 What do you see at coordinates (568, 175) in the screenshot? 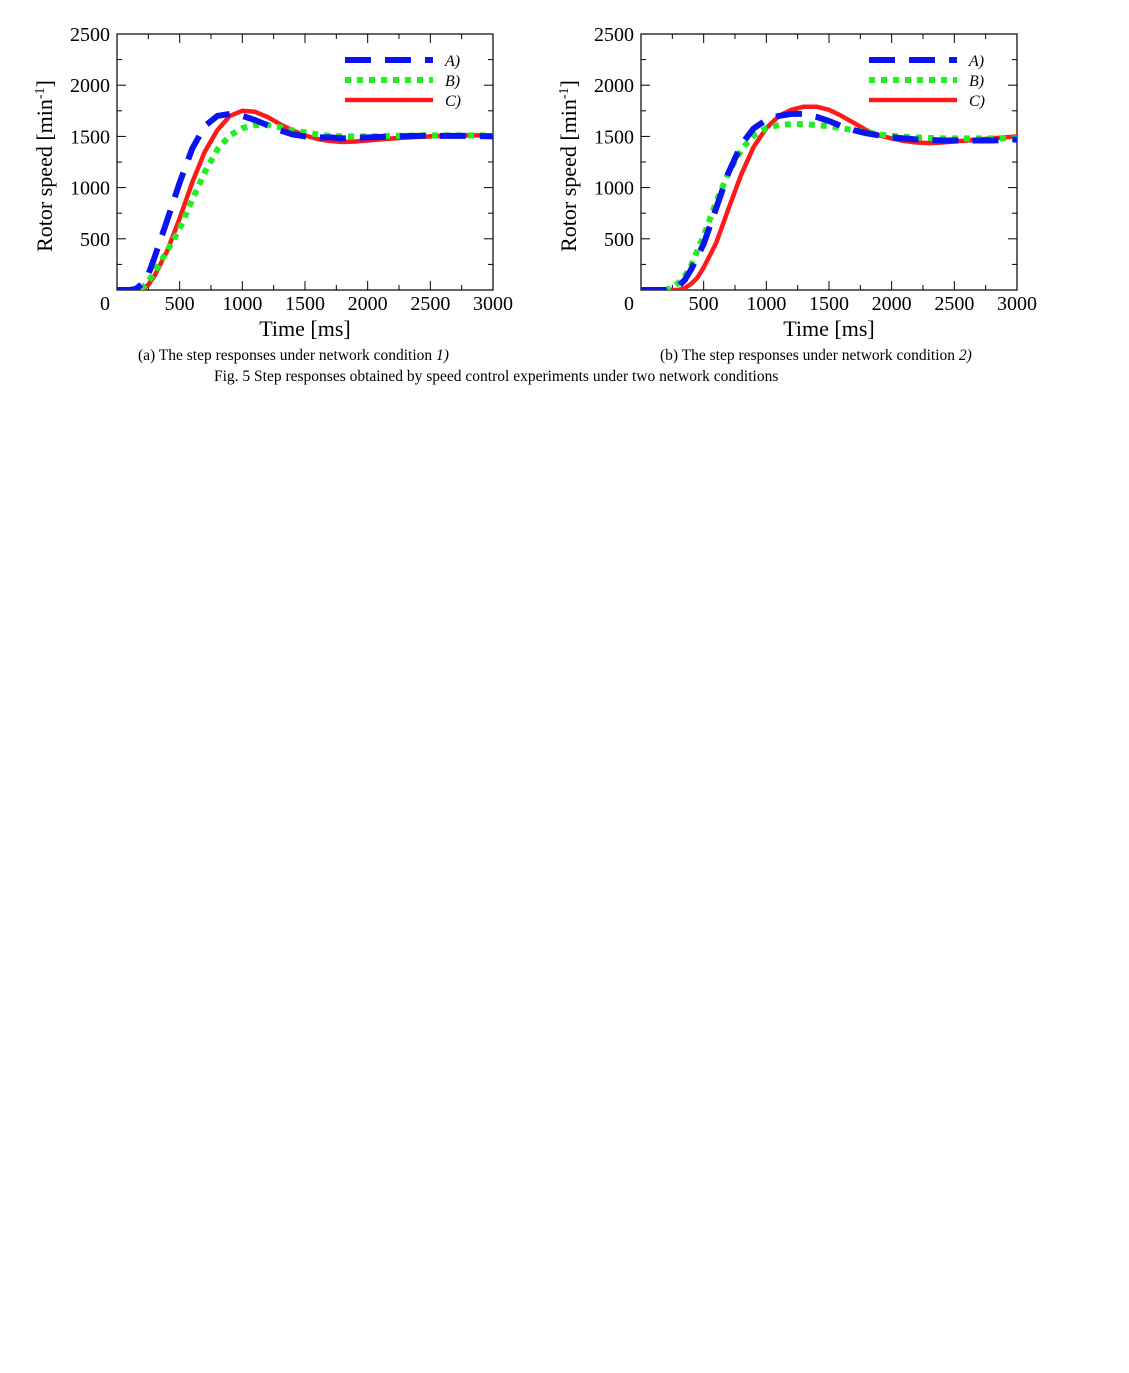
I see `chart-b-ylabel-main: Rotor speed [min` at bounding box center [568, 175].